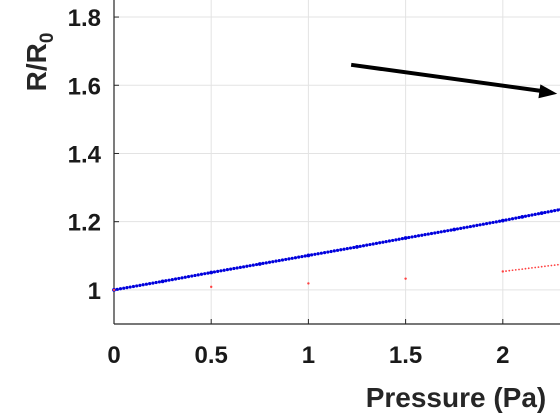  Describe the element at coordinates (454, 80) in the screenshot. I see `annotation-arrow` at that location.